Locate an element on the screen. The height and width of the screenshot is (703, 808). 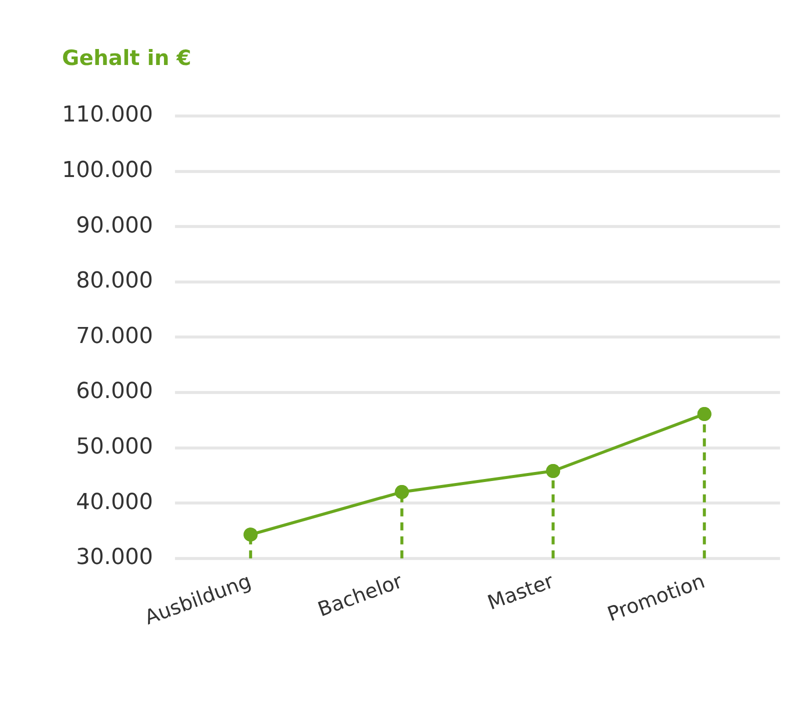
y-tick-label: 100.000 is located at coordinates (107, 171).